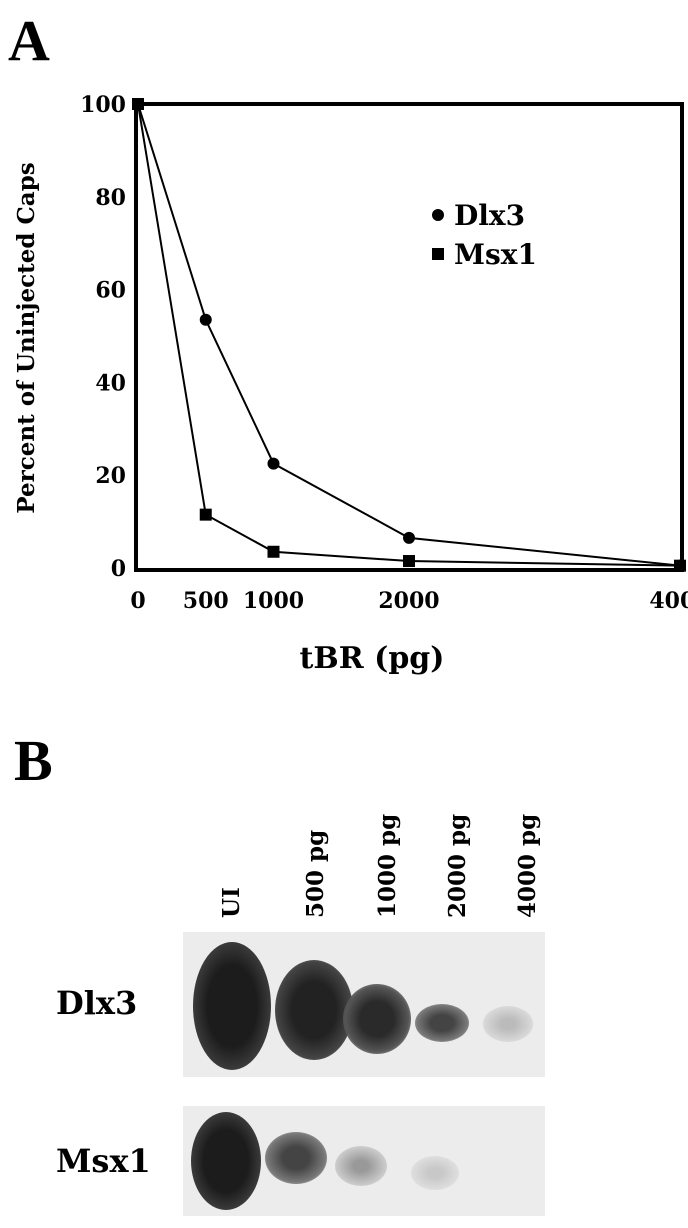  I want to click on x-axis-label: tBR (pg), so click(372, 658).